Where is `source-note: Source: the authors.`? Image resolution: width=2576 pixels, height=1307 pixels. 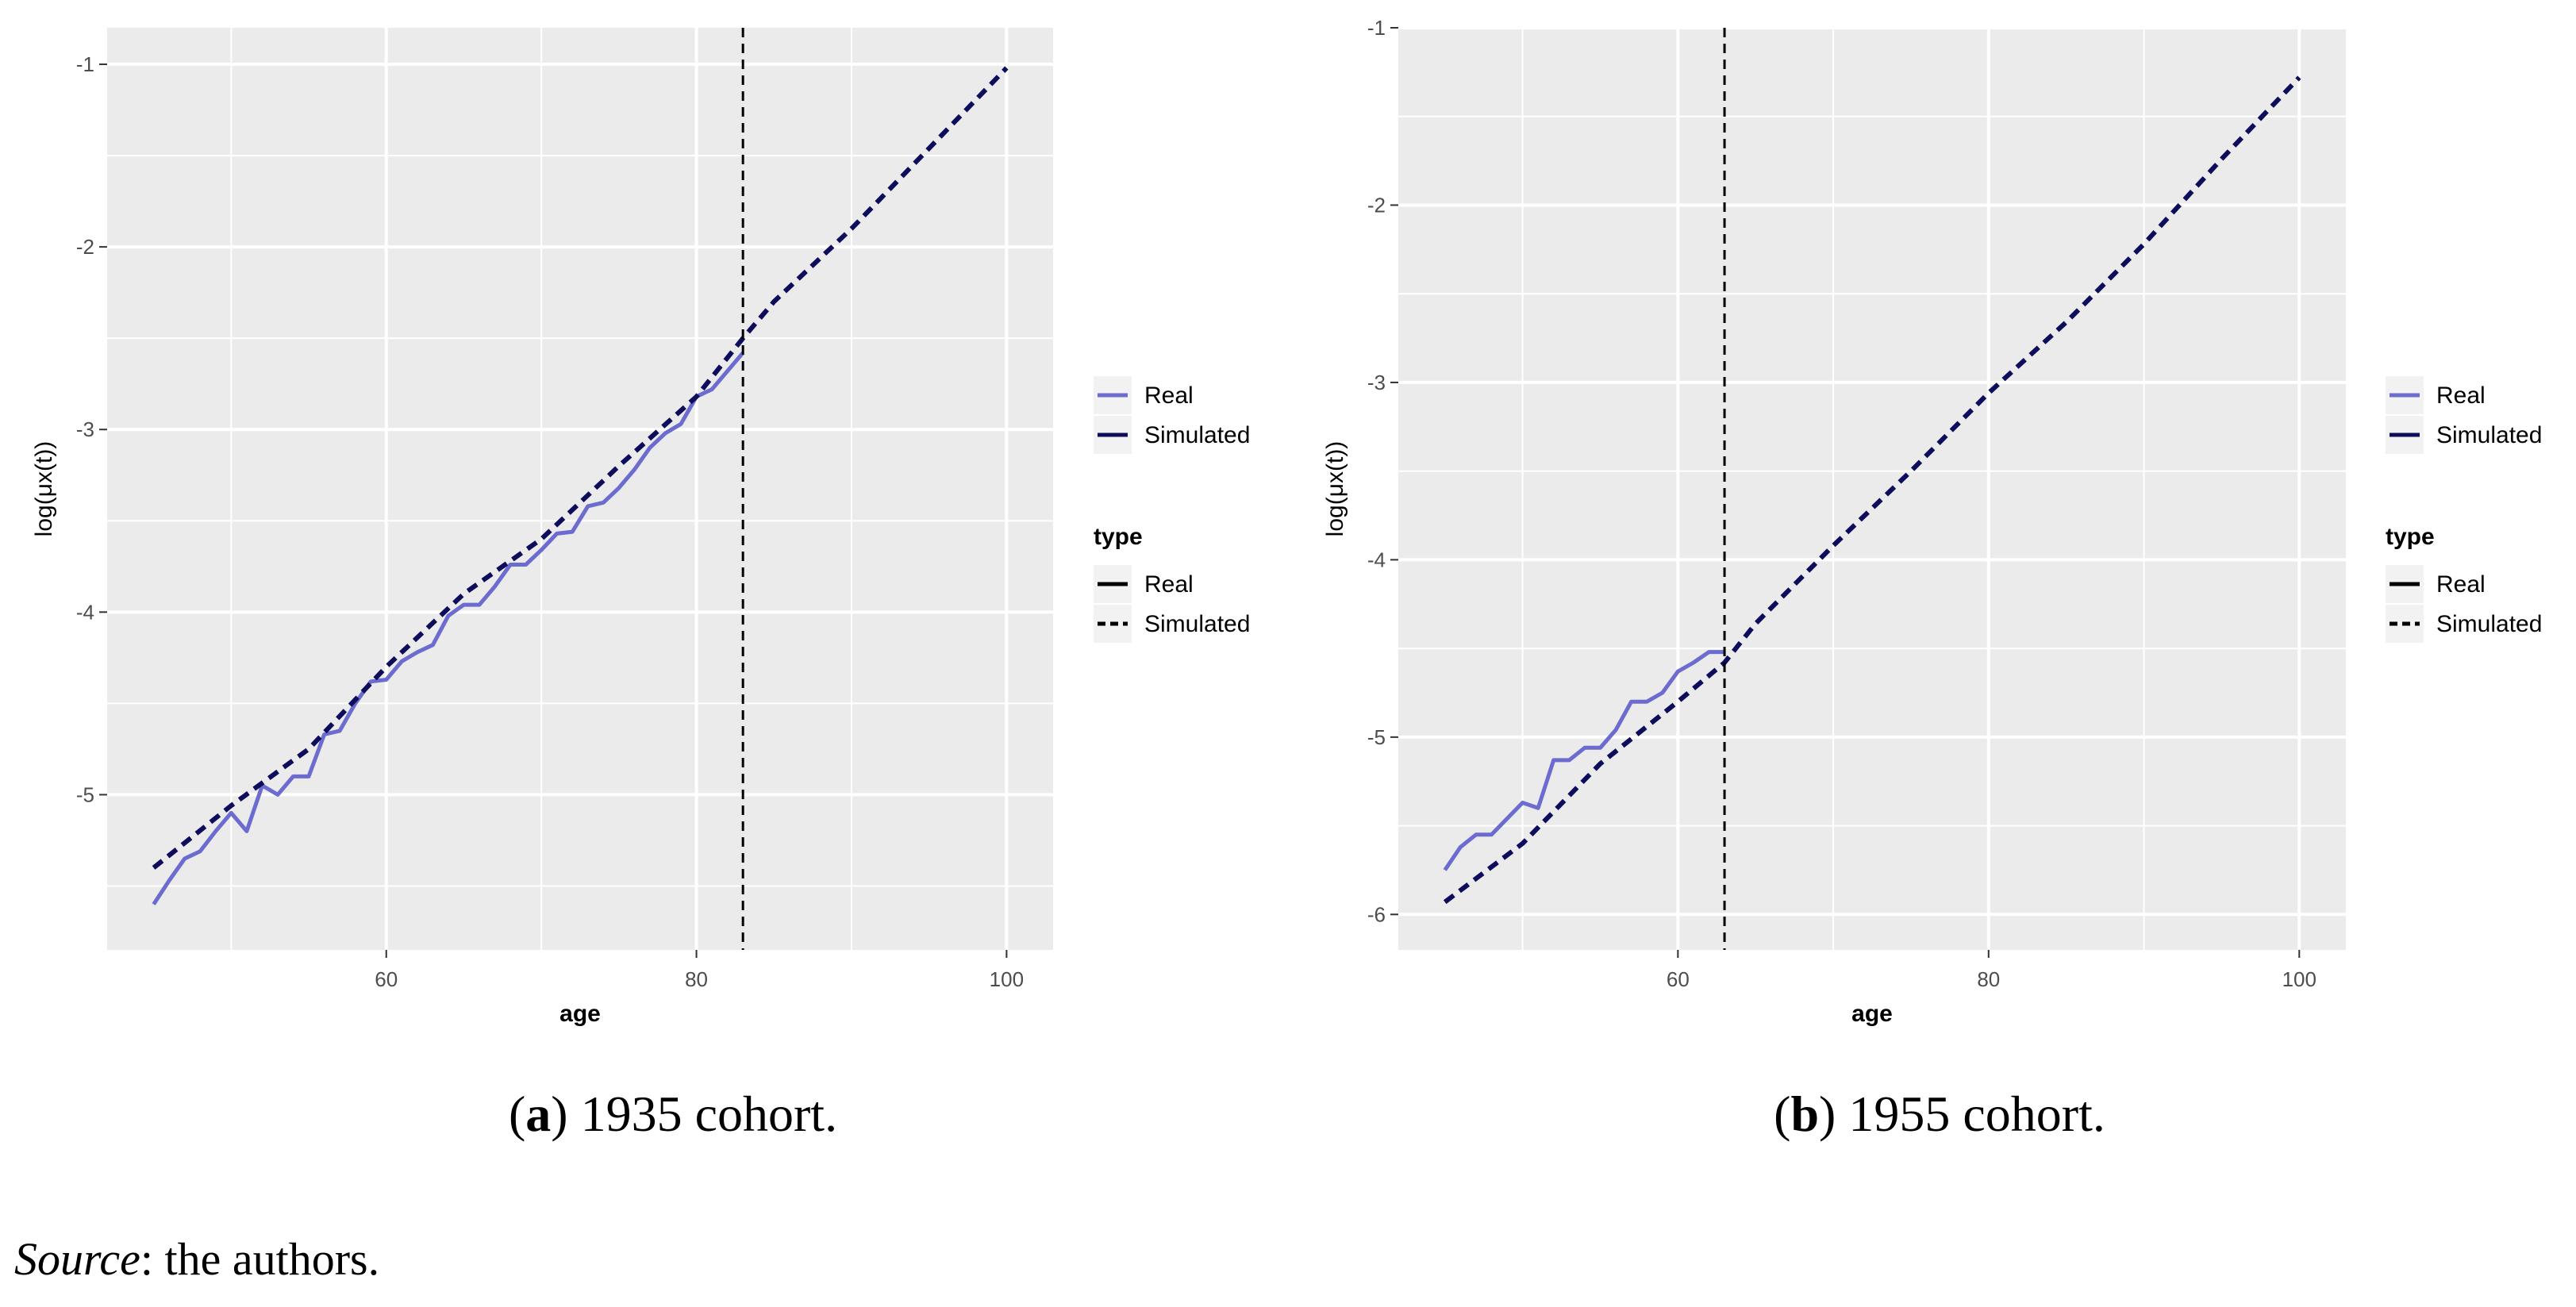
source-note: Source: the authors. is located at coordinates (196, 1259).